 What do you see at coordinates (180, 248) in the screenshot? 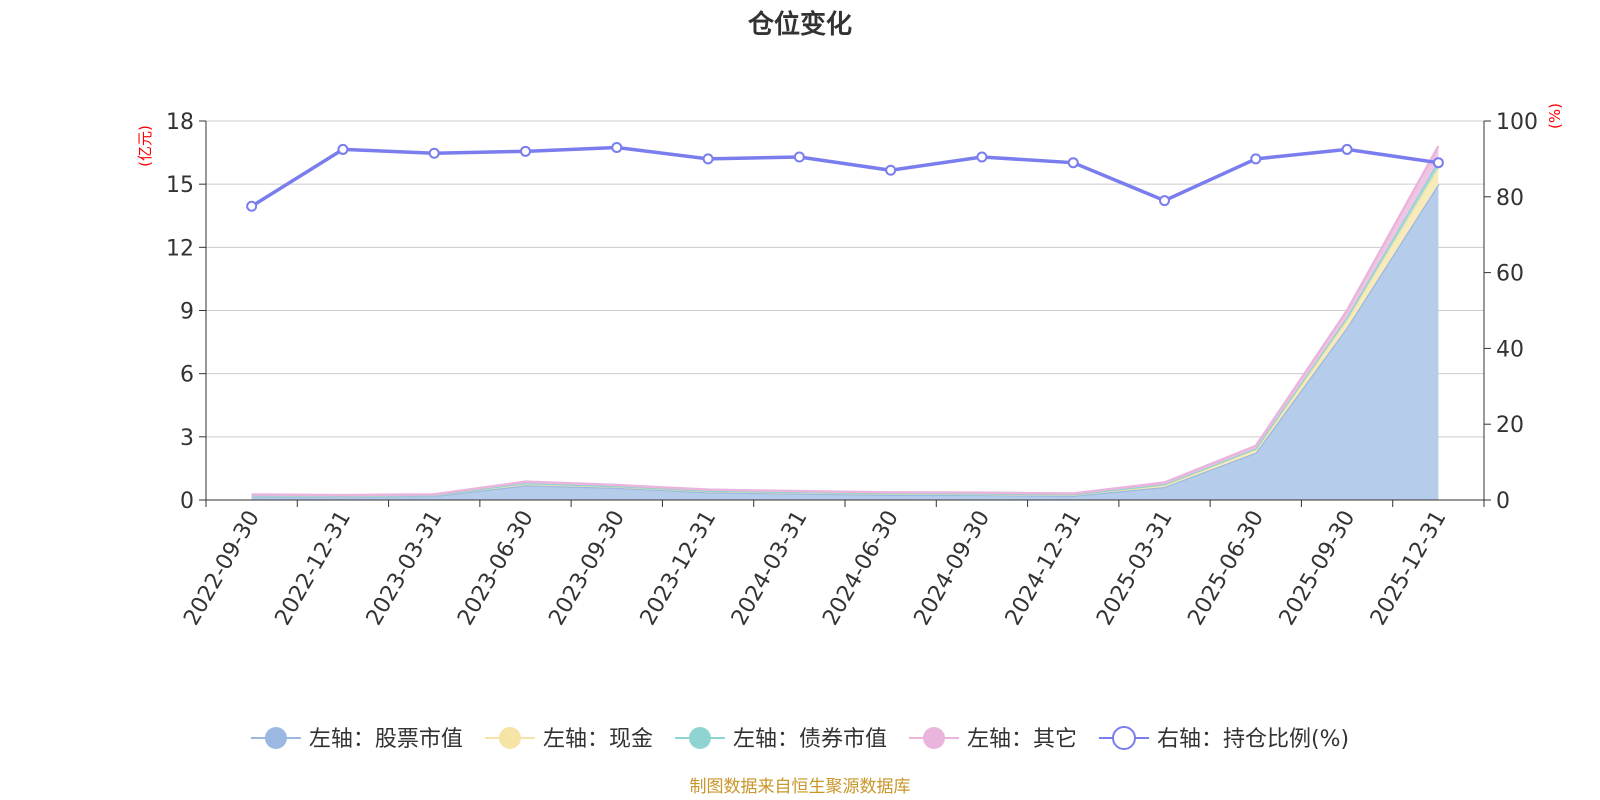
I see `left-axis-tick-label: 12` at bounding box center [180, 248].